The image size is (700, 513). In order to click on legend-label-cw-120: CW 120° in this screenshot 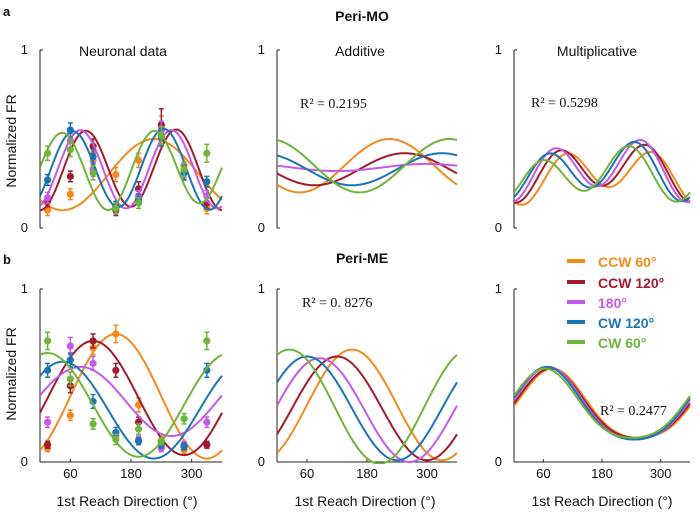, I will do `click(626, 323)`.